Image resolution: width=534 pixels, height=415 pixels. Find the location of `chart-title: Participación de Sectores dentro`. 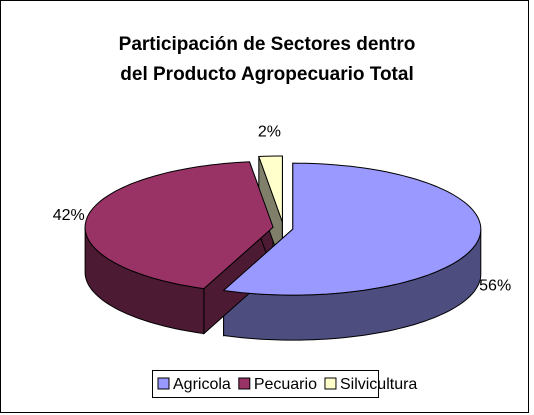

chart-title: Participación de Sectores dentro is located at coordinates (267, 44).